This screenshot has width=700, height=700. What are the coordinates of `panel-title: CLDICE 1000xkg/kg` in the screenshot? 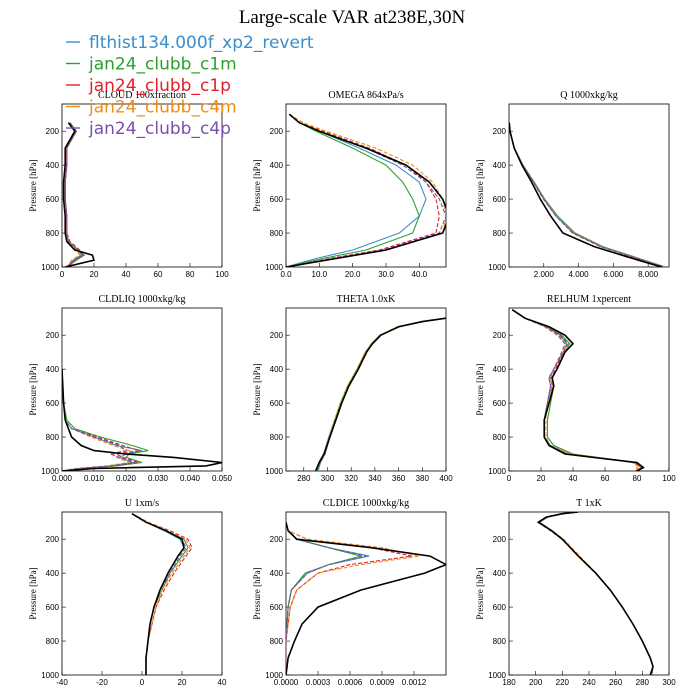 It's located at (366, 503).